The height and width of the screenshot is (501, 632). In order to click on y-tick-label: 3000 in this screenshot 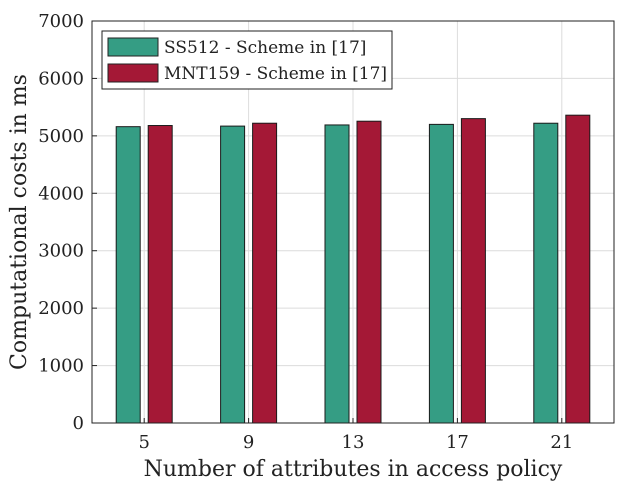, I will do `click(61, 251)`.